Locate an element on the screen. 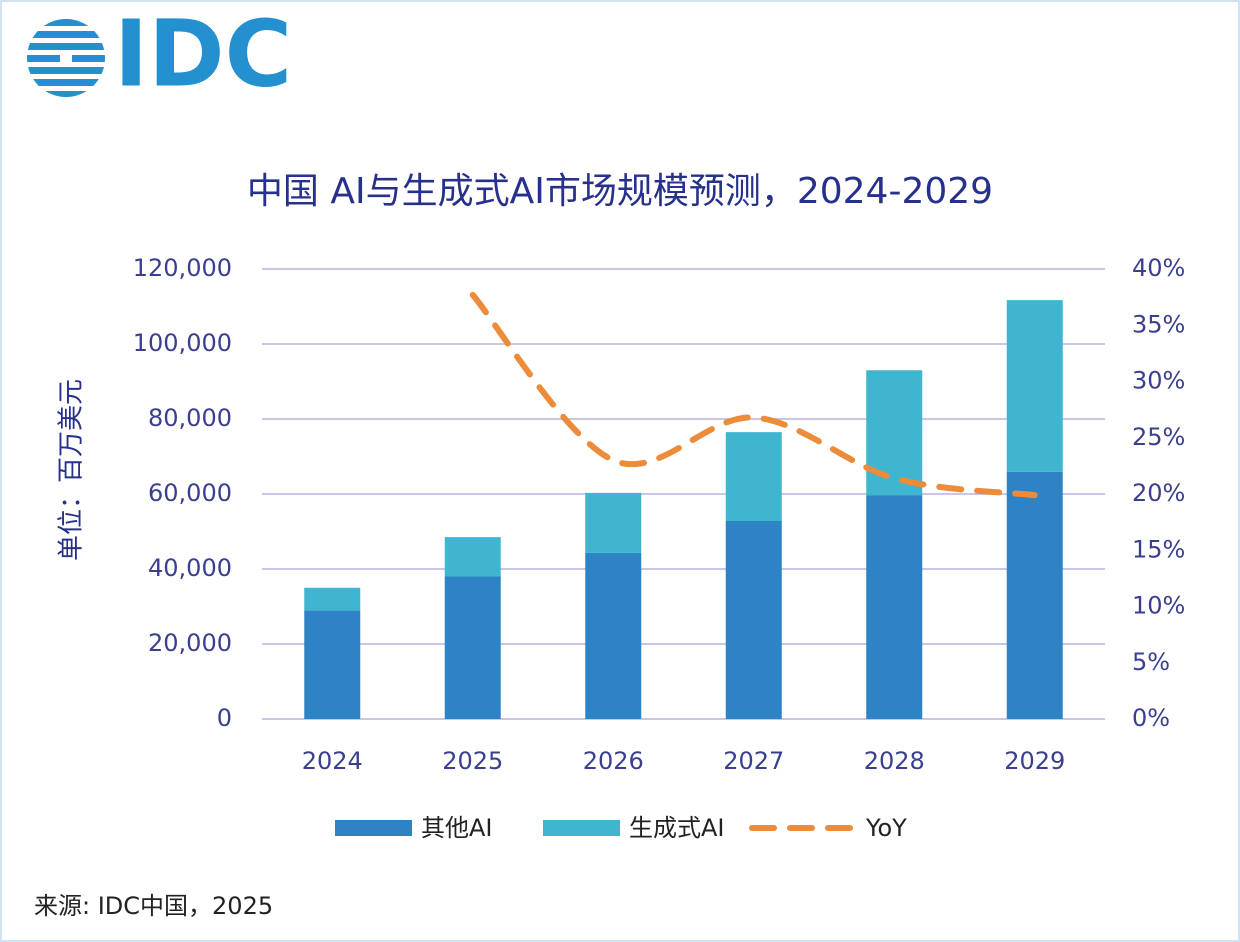 This screenshot has width=1240, height=942. y2-tick-label: 20% is located at coordinates (1158, 493).